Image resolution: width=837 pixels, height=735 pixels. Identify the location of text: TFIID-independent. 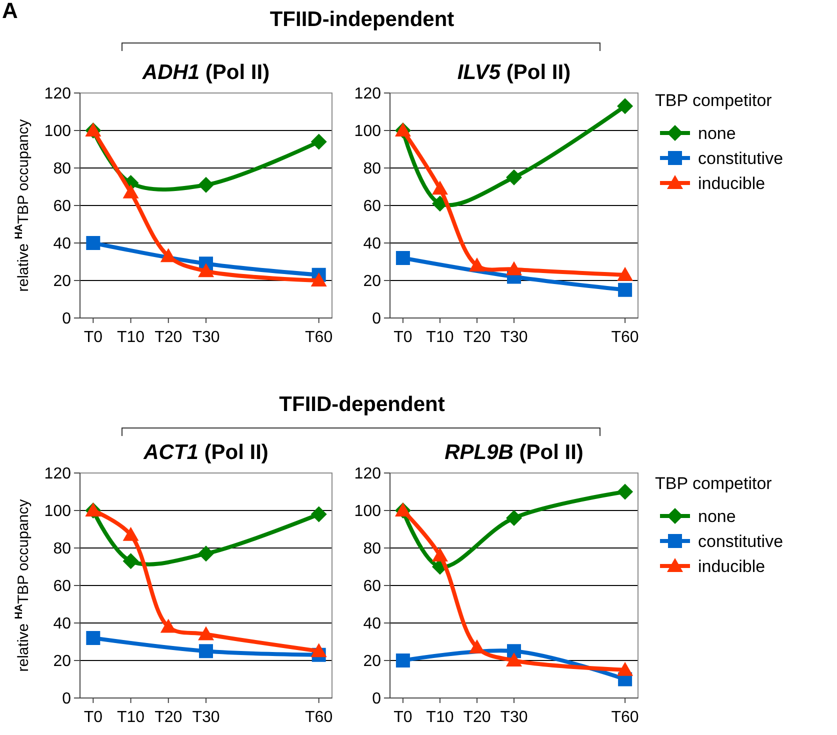
(362, 19).